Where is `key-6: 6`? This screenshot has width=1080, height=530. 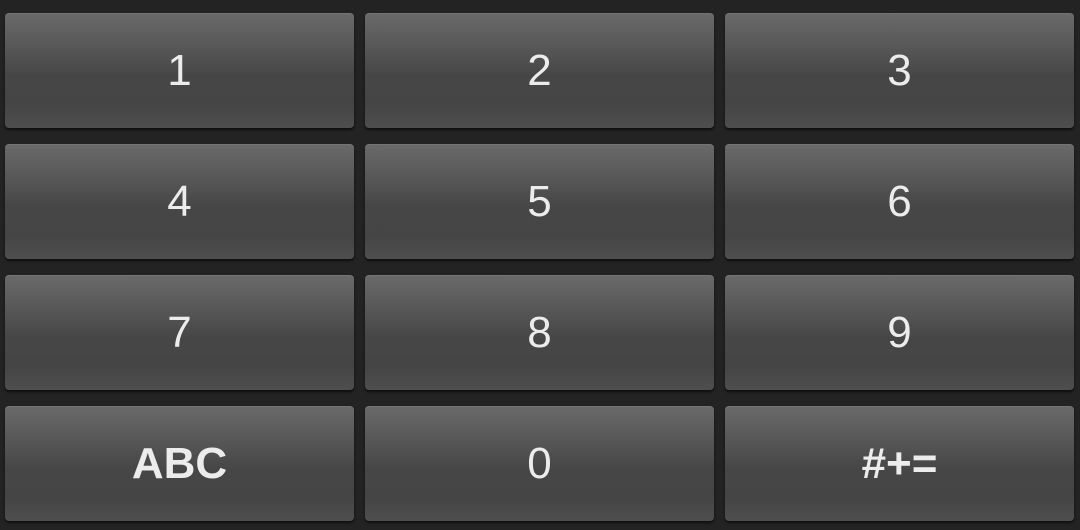
key-6: 6 is located at coordinates (899, 201).